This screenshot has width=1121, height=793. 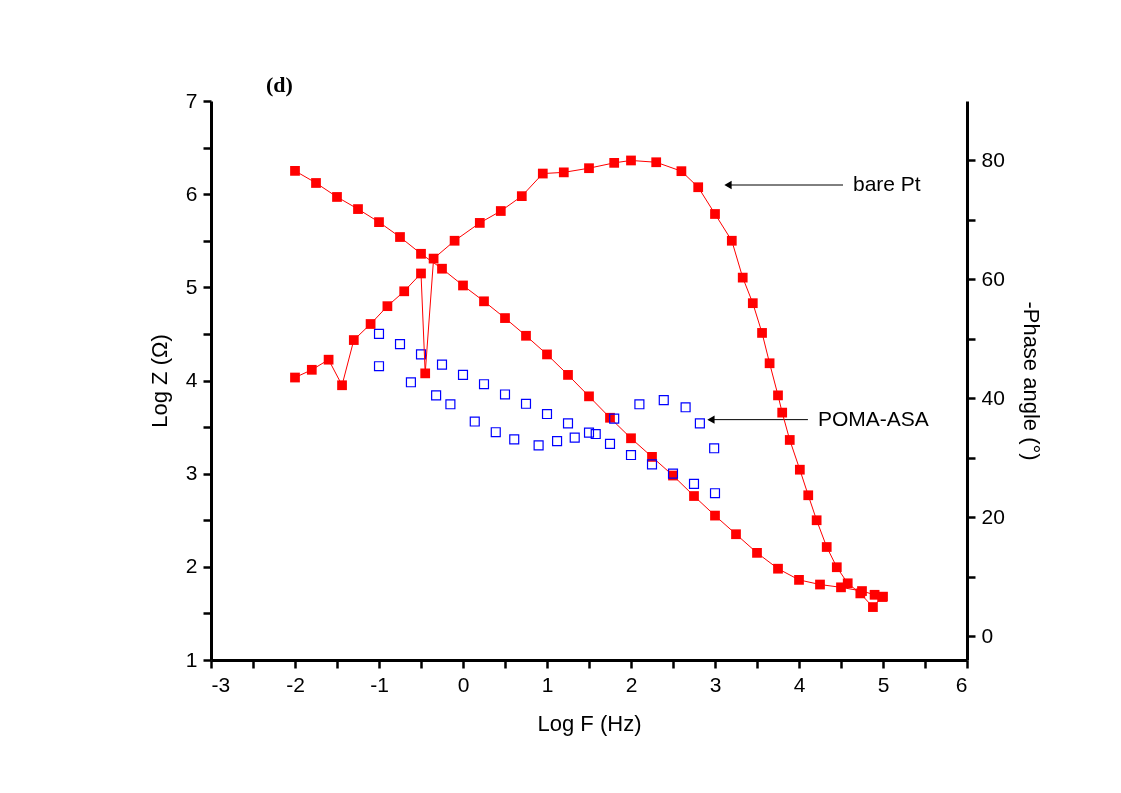 I want to click on y2-axis-title: -Phase angle (°), so click(x=1031, y=381).